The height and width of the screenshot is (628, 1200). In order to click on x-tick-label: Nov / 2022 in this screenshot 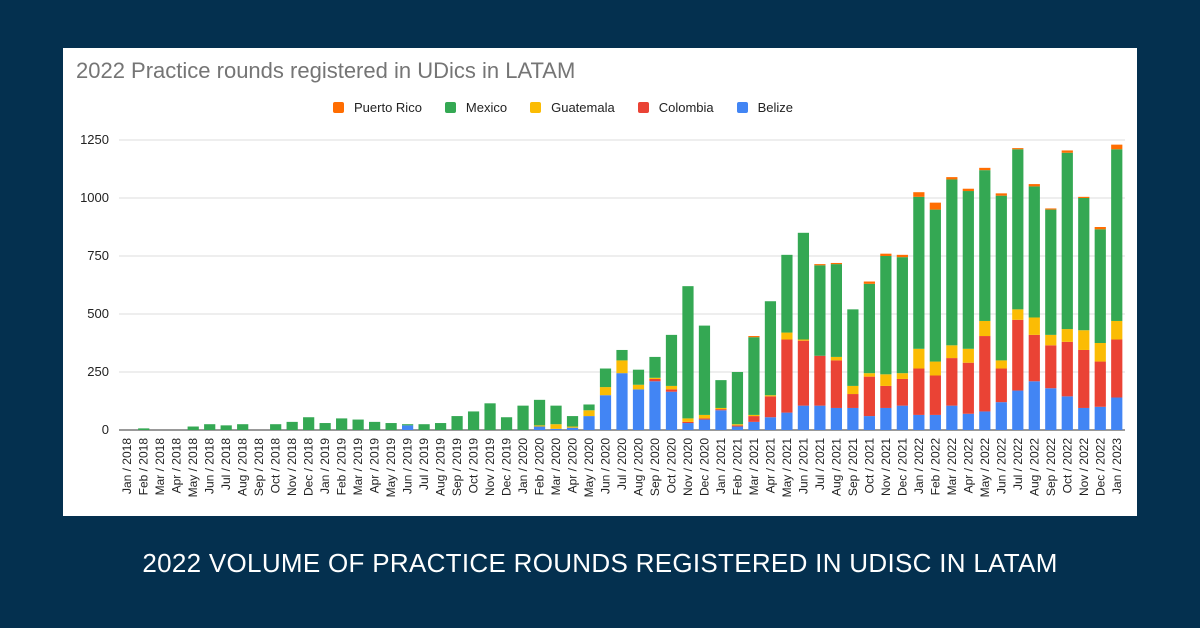, I will do `click(1084, 467)`.